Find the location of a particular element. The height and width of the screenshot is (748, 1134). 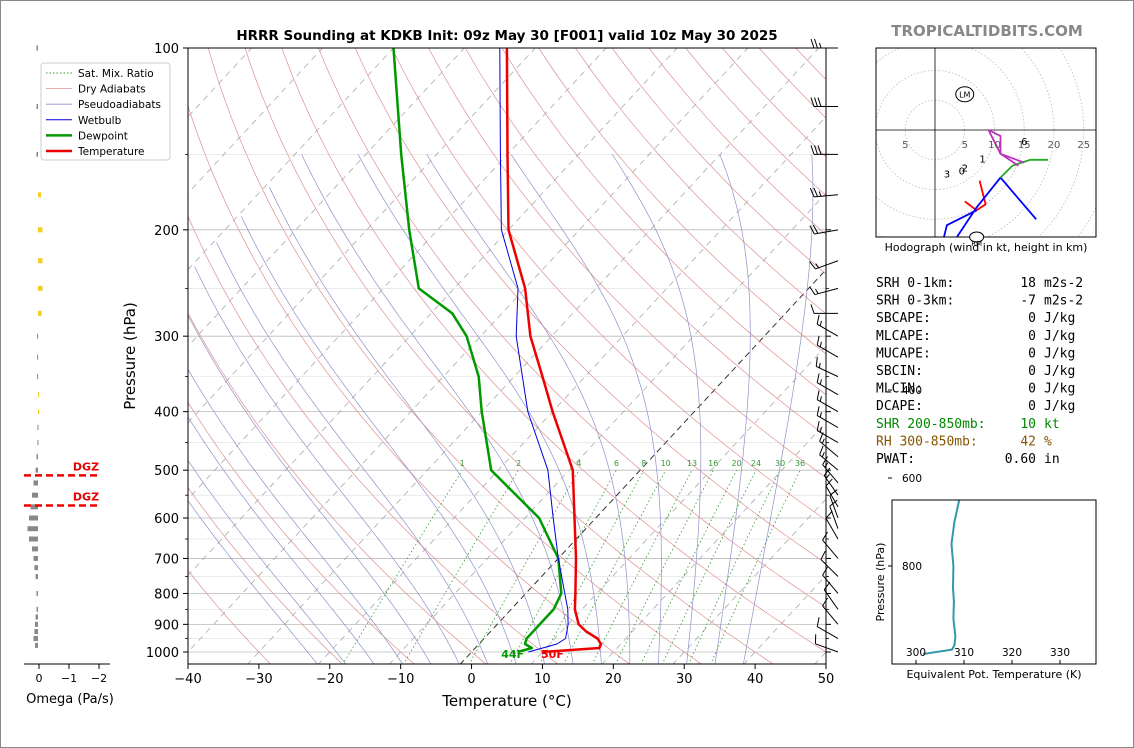

wind-barbs-column is located at coordinates (824, 345).